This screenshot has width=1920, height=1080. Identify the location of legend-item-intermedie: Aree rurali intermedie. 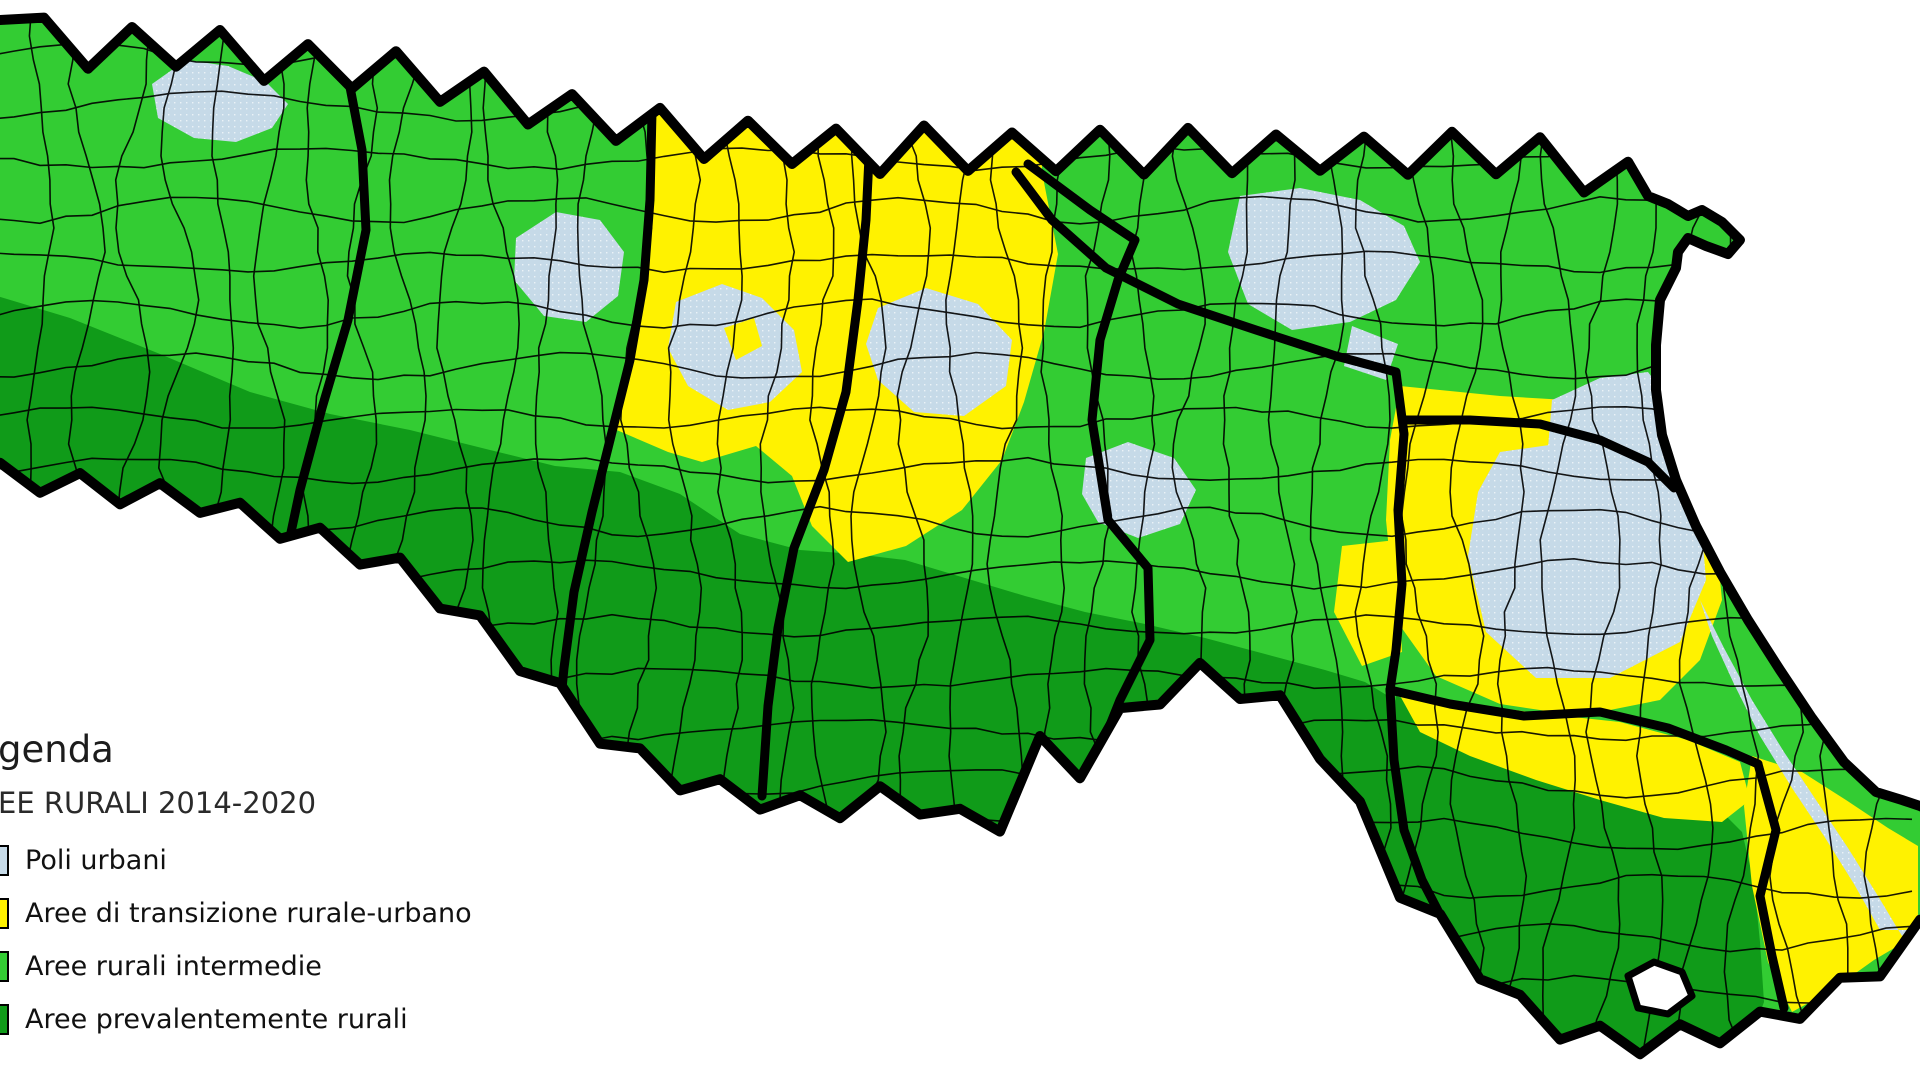
(236, 966).